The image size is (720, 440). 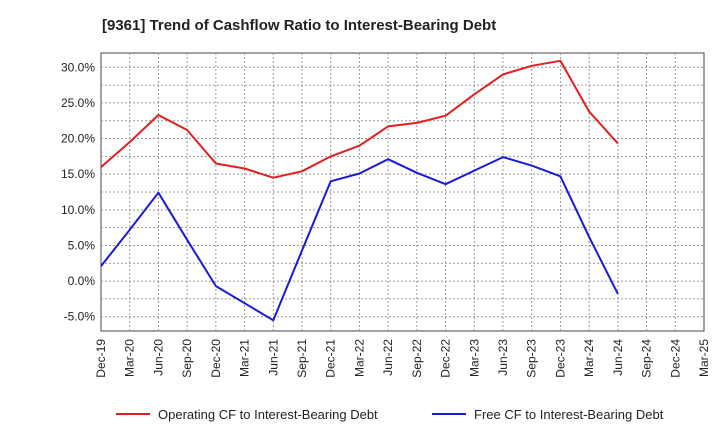 What do you see at coordinates (78, 191) in the screenshot?
I see `y-axis-ticks: -5.0% 0.0% 5.0% 10.0% 15.0% 20.0% 25.0% 30.0%` at bounding box center [78, 191].